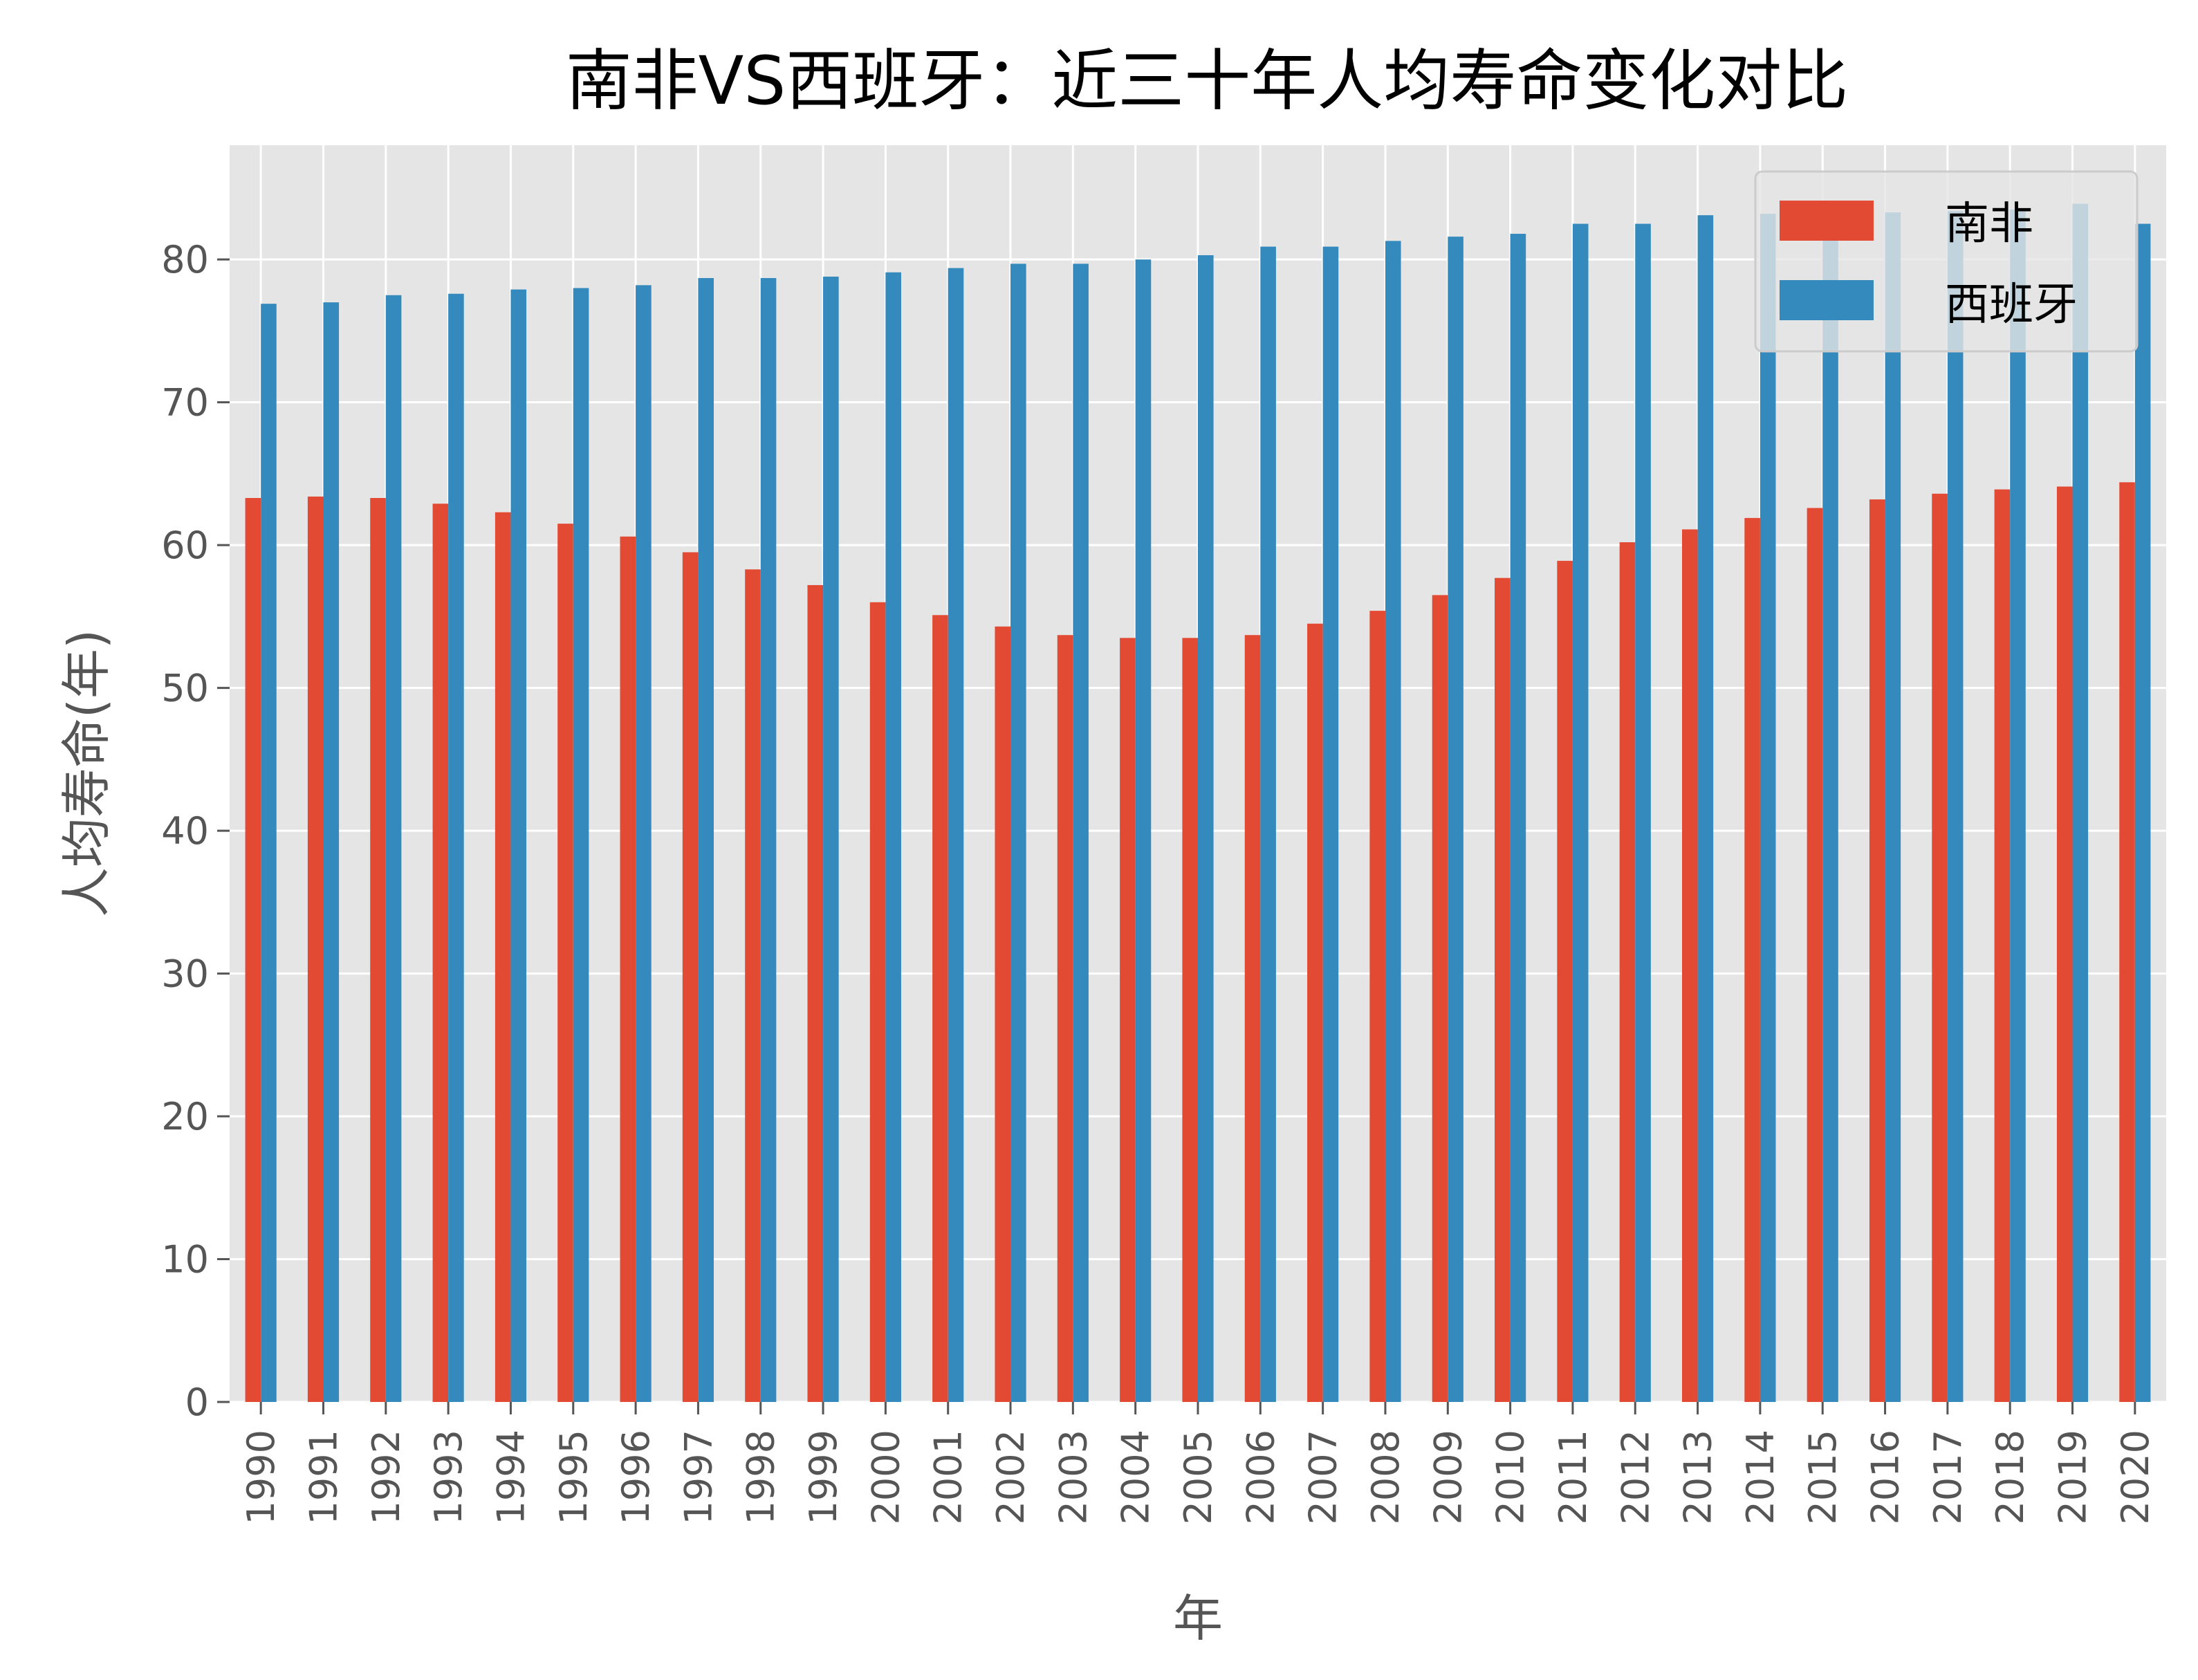 This screenshot has height=1680, width=2198. I want to click on bar-south-africa-2007, so click(1315, 1012).